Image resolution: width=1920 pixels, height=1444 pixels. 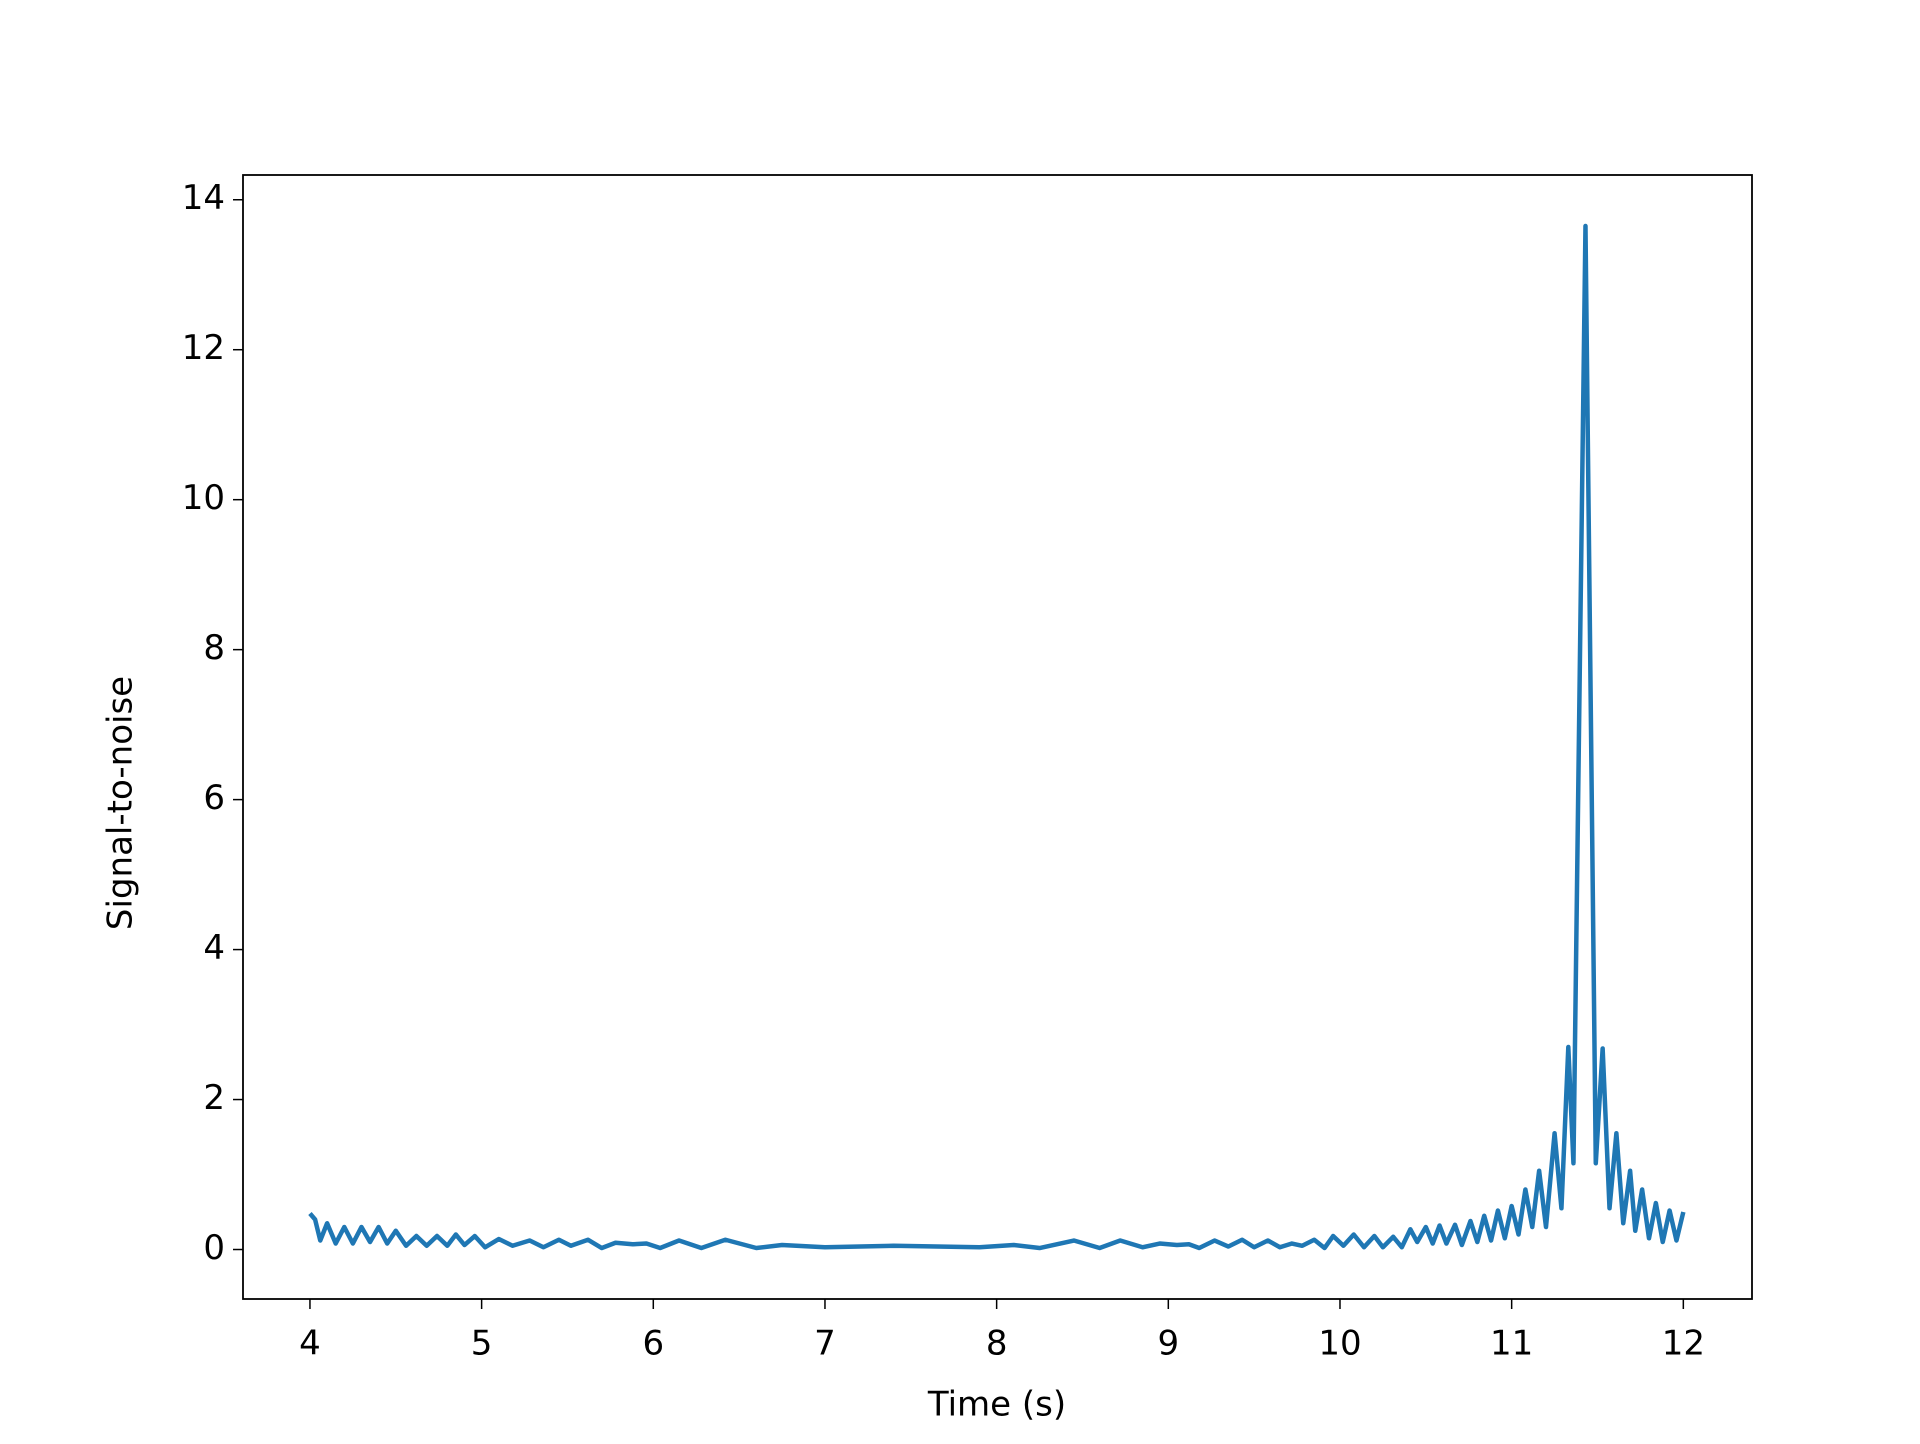 What do you see at coordinates (482, 1344) in the screenshot?
I see `x-tick-label: 5` at bounding box center [482, 1344].